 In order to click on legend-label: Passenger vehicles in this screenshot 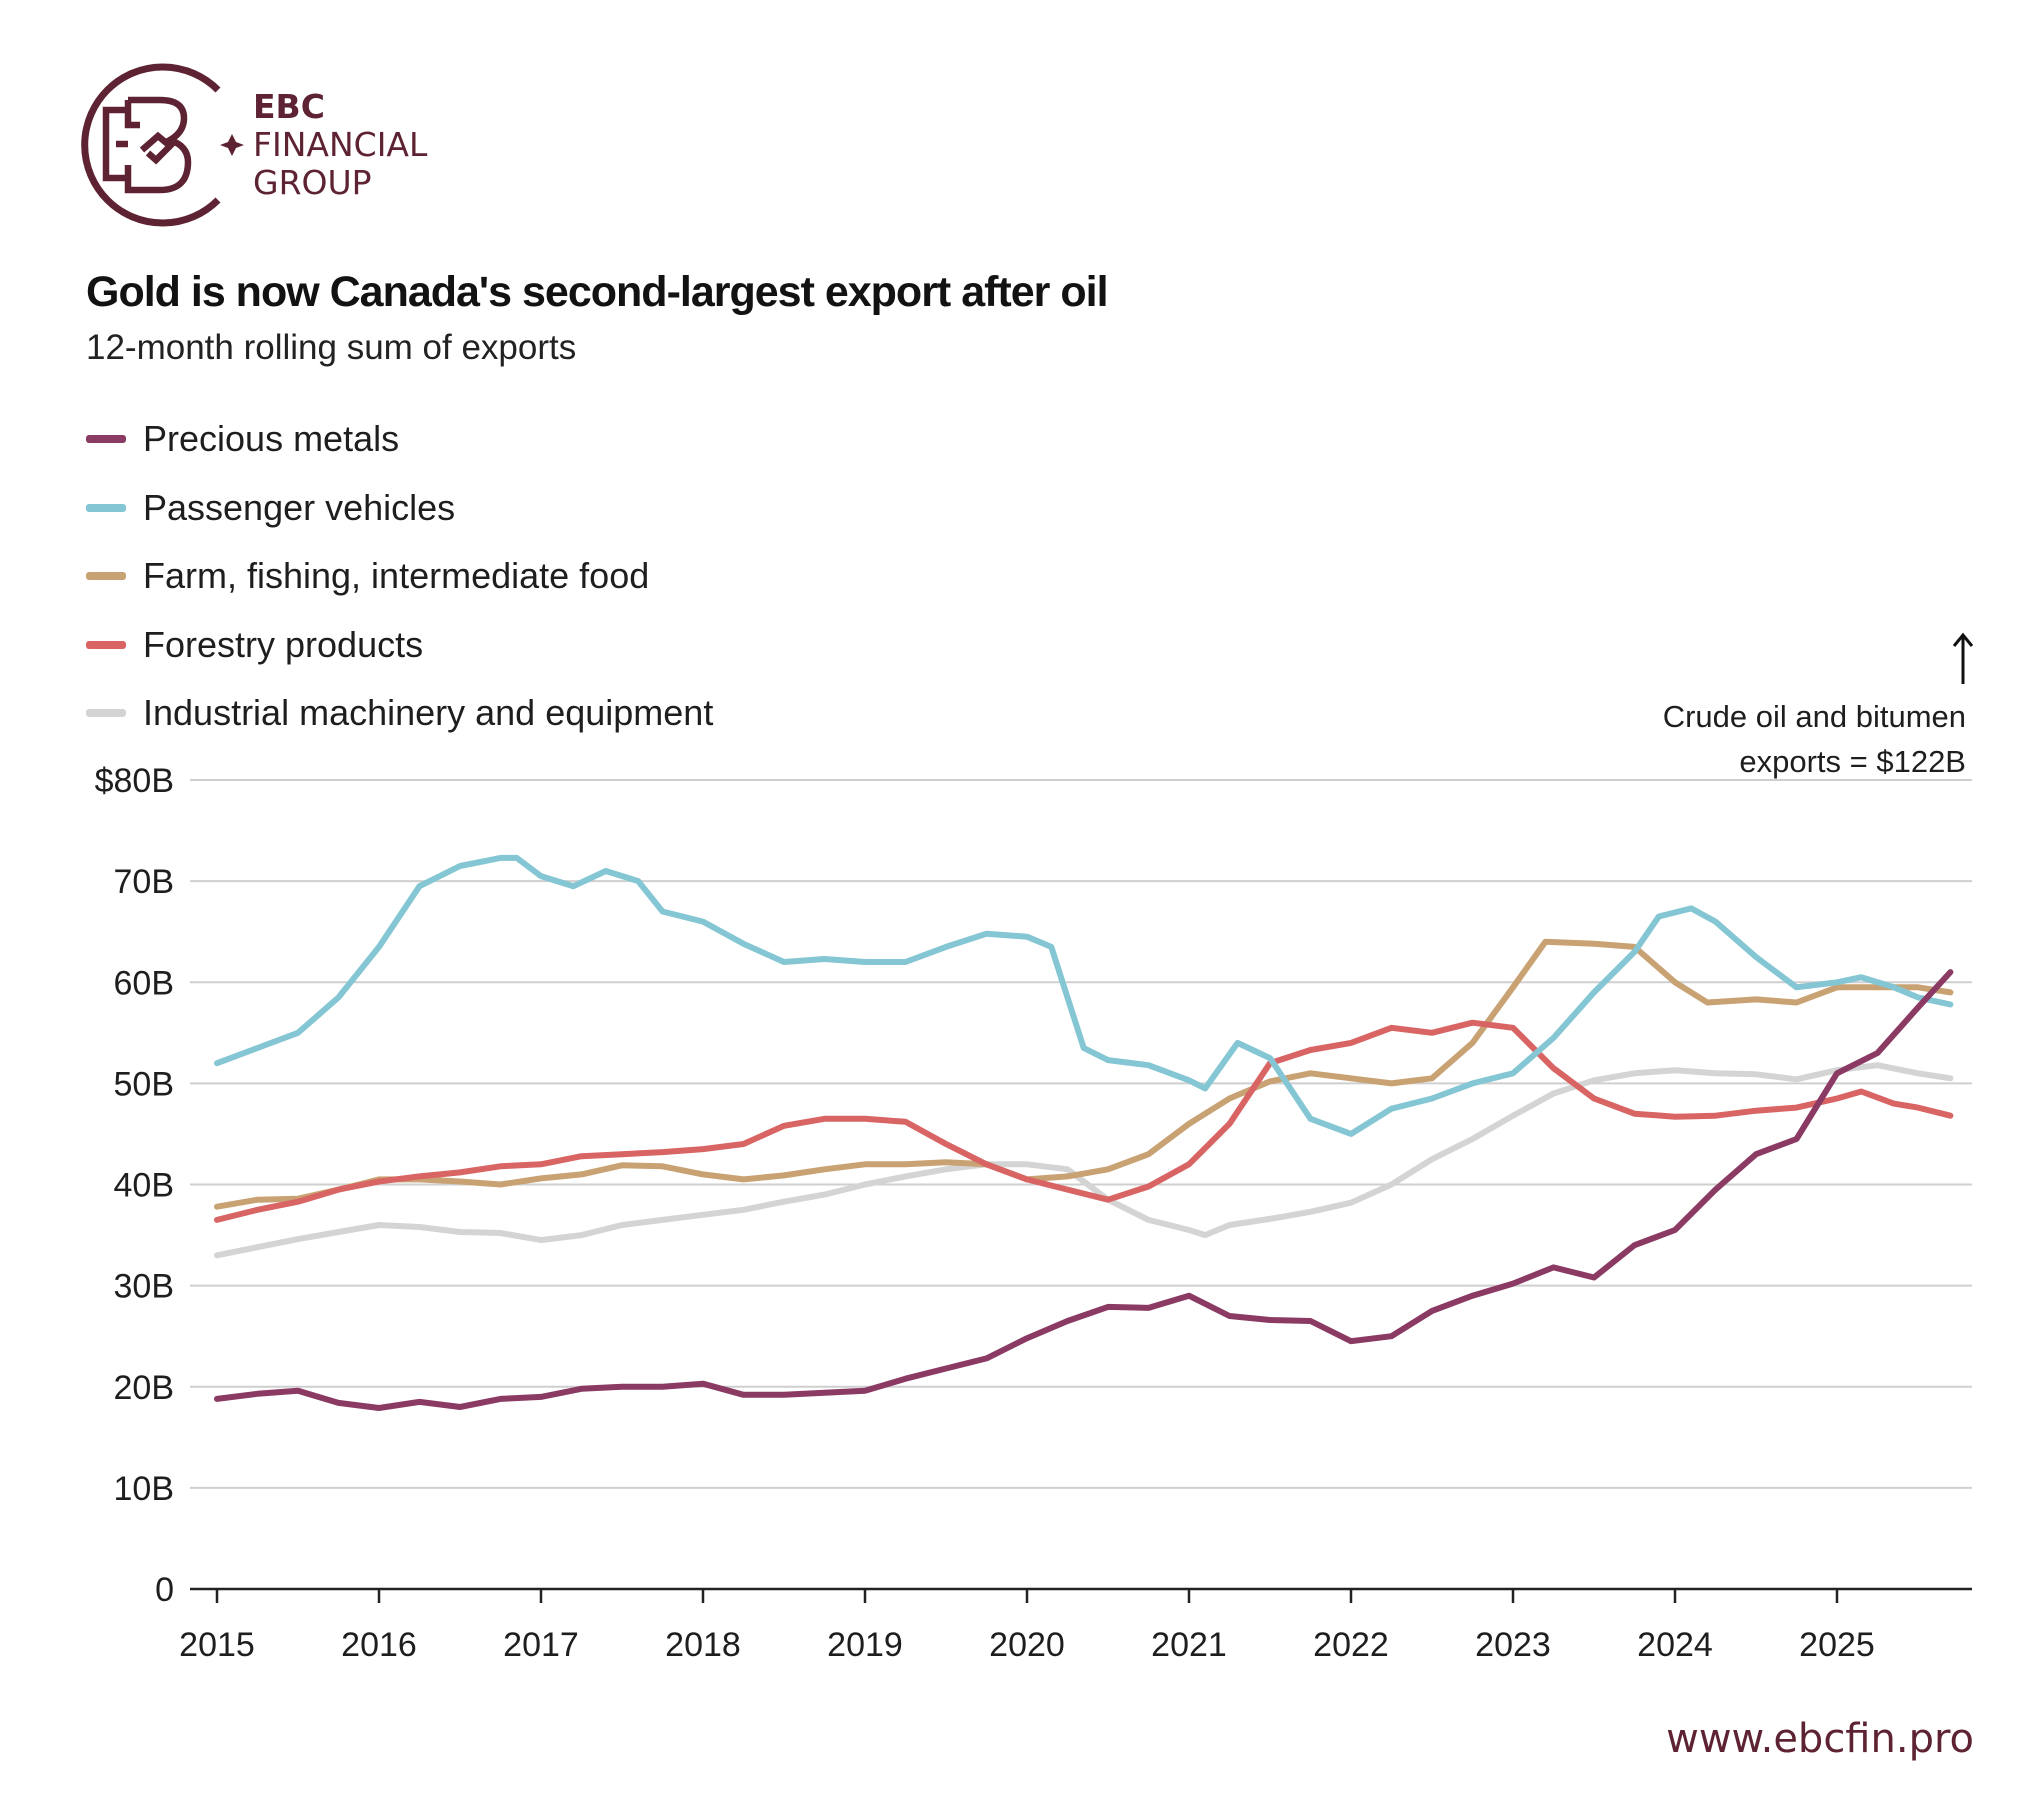, I will do `click(299, 507)`.